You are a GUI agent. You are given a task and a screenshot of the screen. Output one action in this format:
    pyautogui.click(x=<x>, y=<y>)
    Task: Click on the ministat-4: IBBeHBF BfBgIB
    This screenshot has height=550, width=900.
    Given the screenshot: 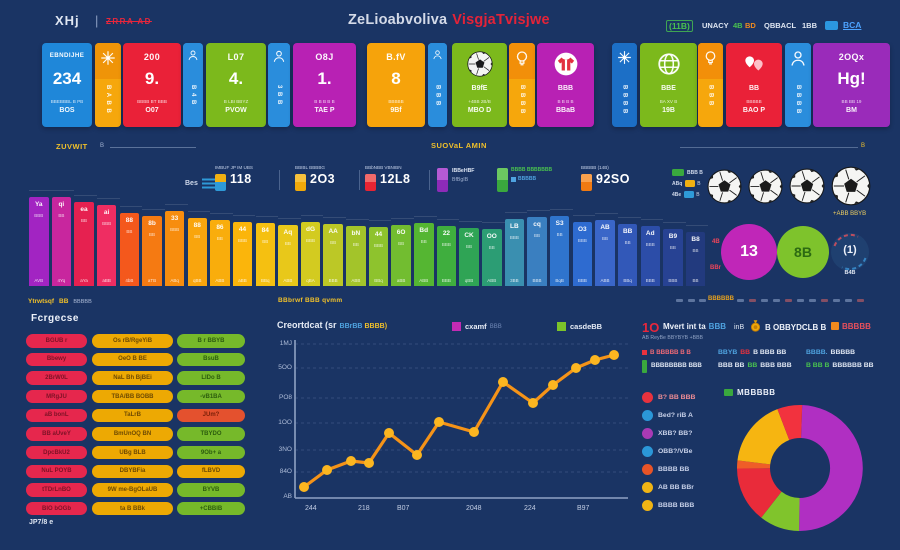 What is the action you would take?
    pyautogui.click(x=472, y=179)
    